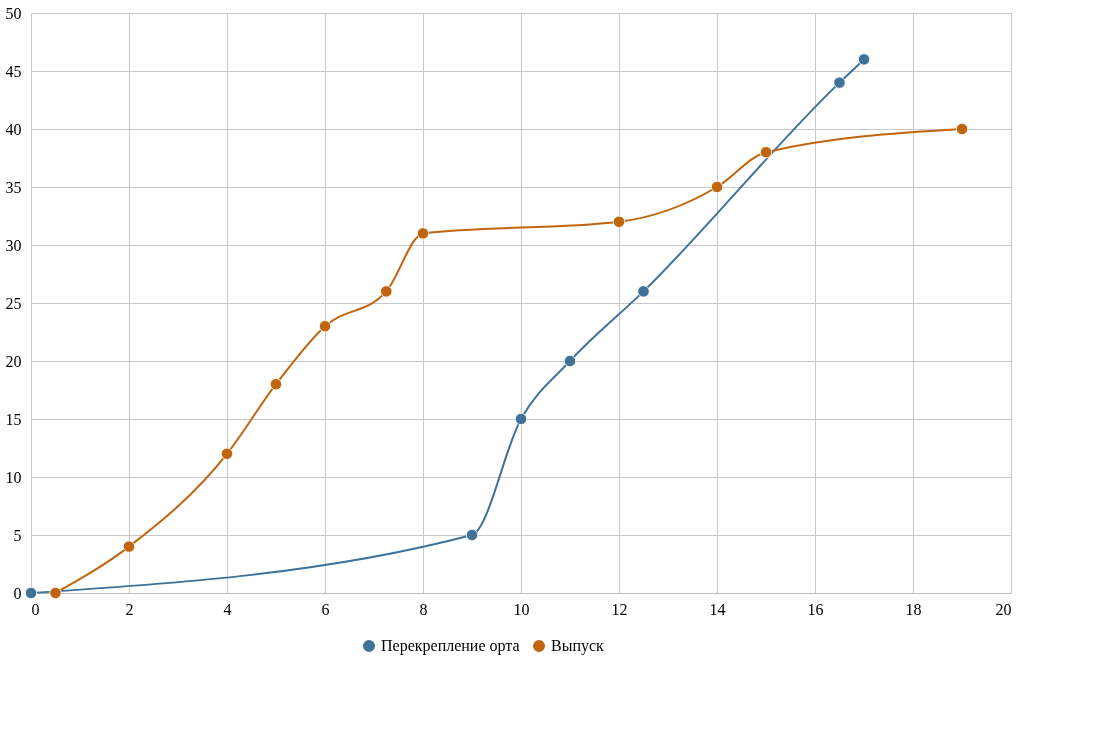 This screenshot has height=753, width=1099. I want to click on x-tick-label: 10, so click(521, 609).